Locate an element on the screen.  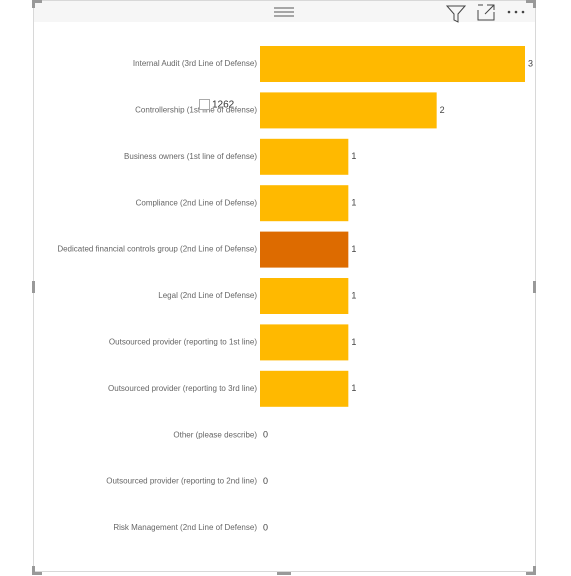
data-label: 3 is located at coordinates (530, 63).